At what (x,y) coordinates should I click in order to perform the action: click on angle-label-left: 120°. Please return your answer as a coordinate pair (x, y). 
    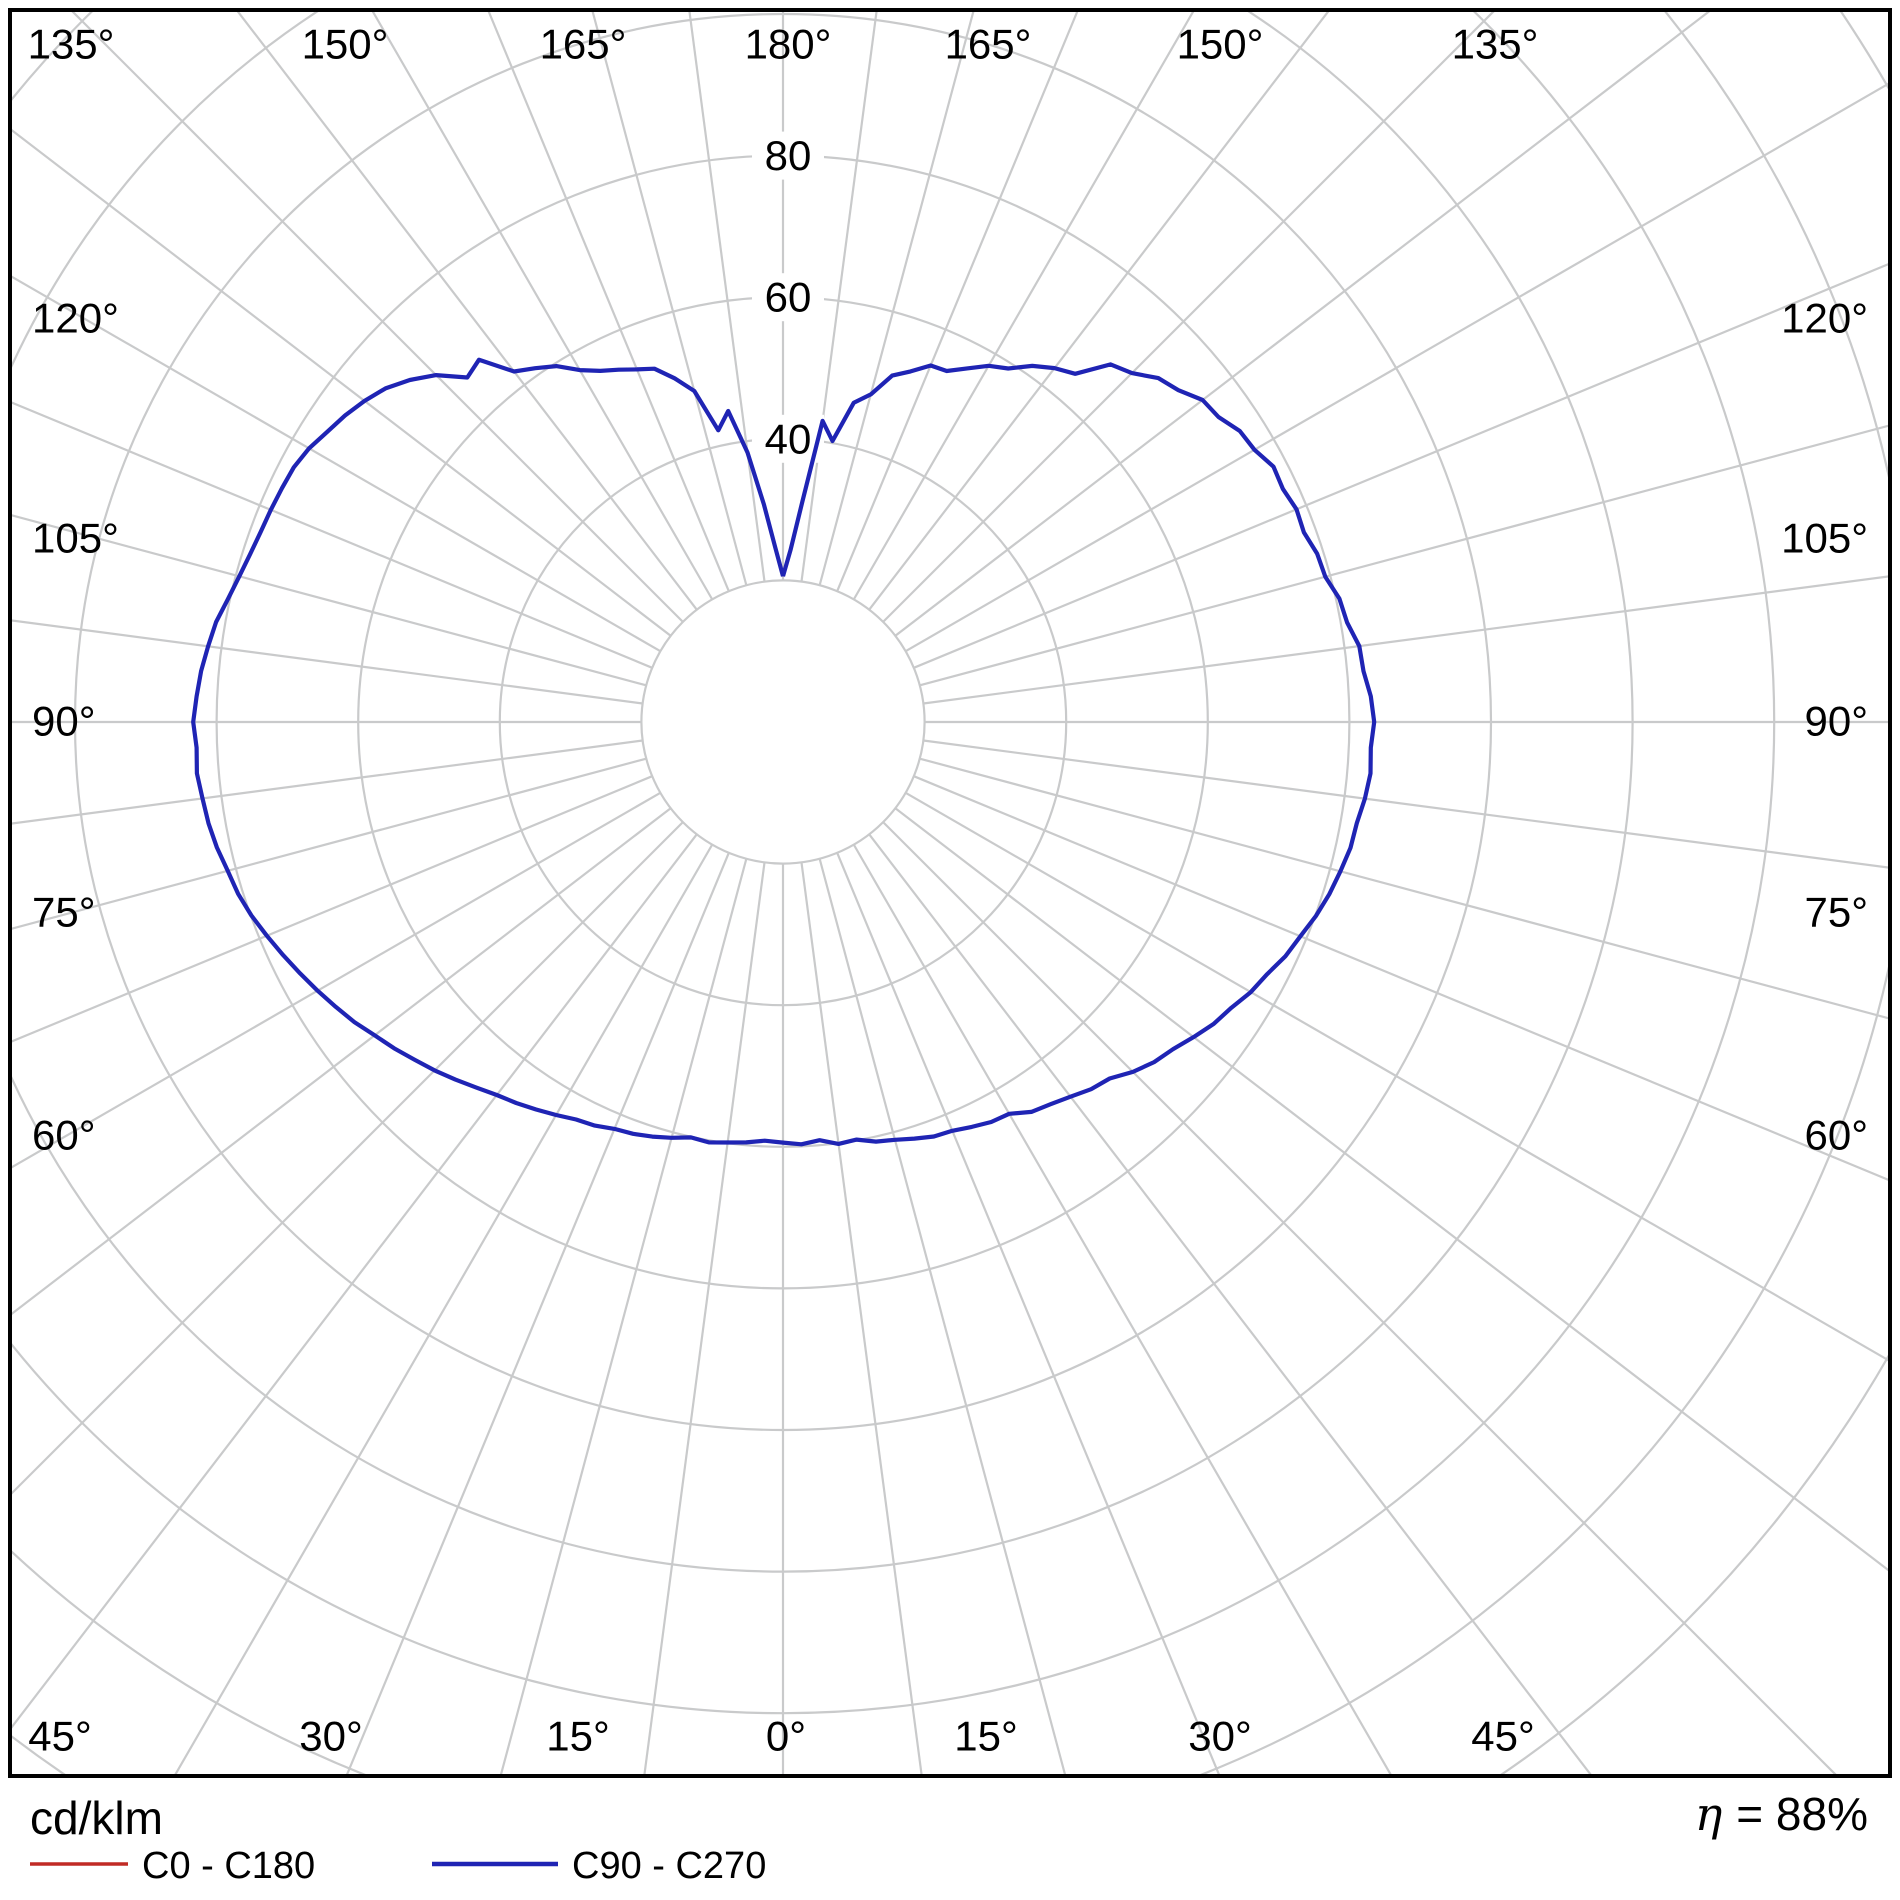
    Looking at the image, I should click on (75, 318).